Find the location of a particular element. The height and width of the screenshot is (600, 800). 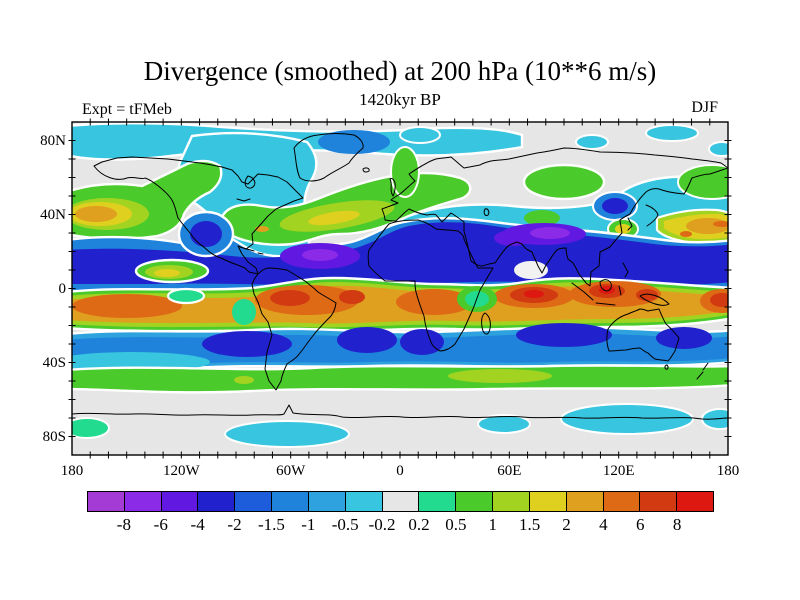

colorbar-label: 6 is located at coordinates (640, 524).